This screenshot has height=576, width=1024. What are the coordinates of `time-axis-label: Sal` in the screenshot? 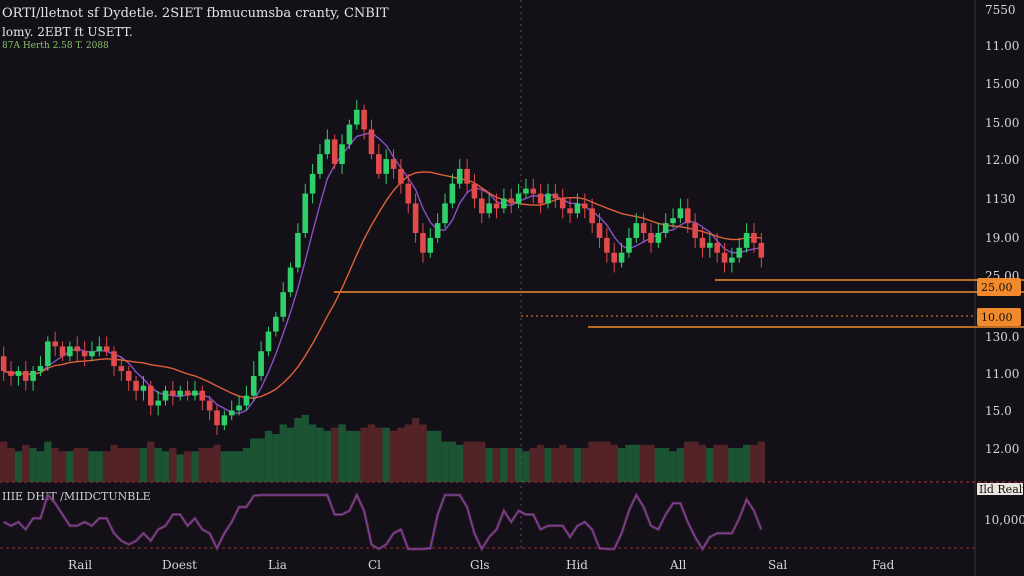 It's located at (777, 565).